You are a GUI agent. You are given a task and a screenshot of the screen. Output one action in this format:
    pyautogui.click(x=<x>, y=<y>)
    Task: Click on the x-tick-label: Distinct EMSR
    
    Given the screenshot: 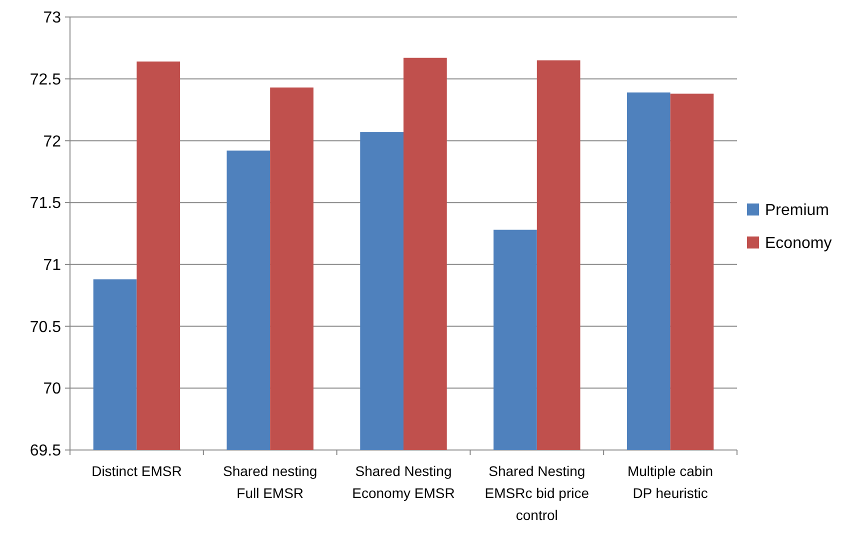 What is the action you would take?
    pyautogui.click(x=137, y=471)
    